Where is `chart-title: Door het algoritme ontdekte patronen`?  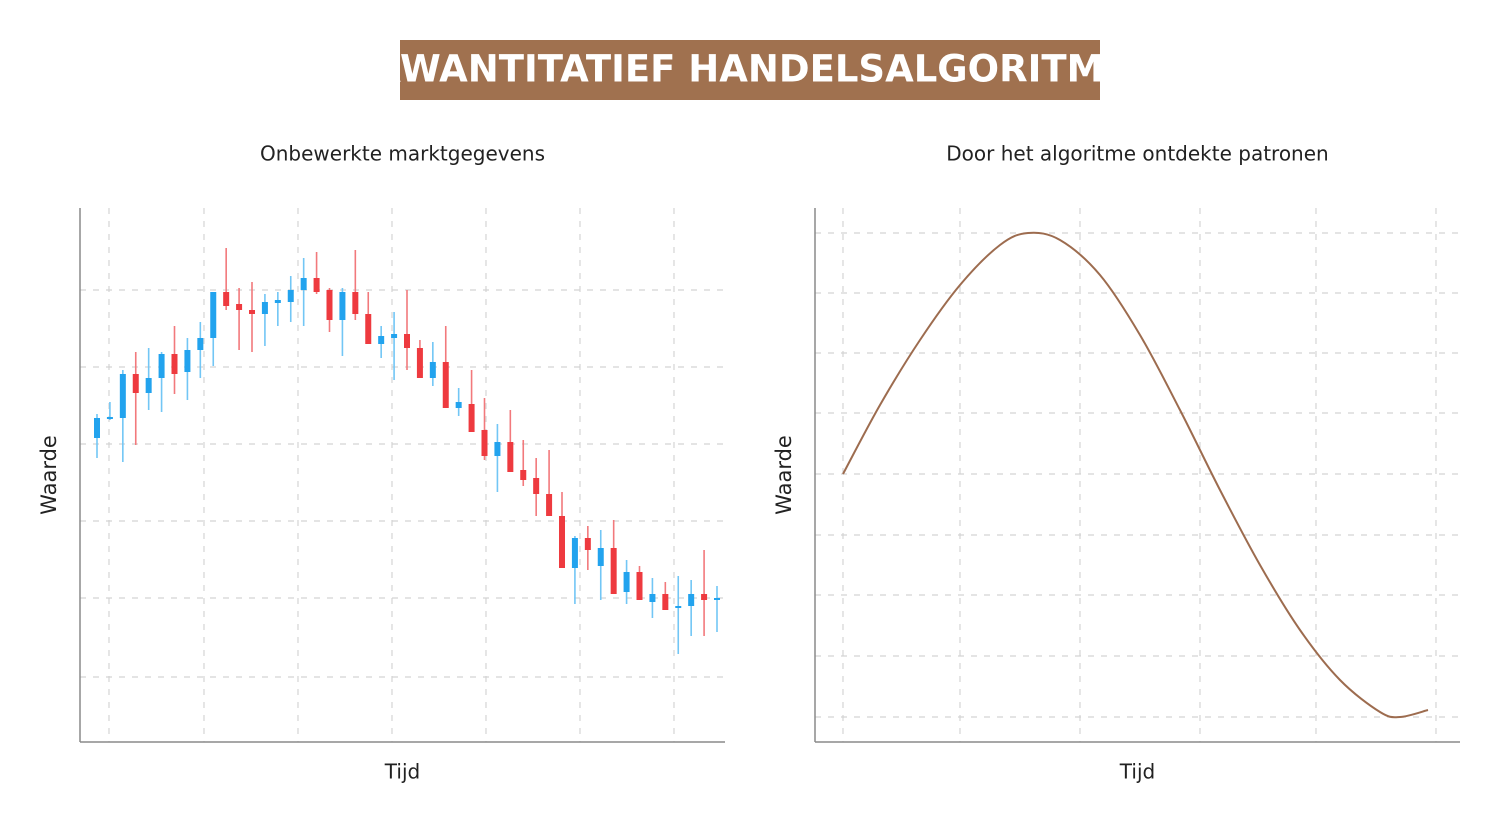
chart-title: Door het algoritme ontdekte patronen is located at coordinates (1137, 154).